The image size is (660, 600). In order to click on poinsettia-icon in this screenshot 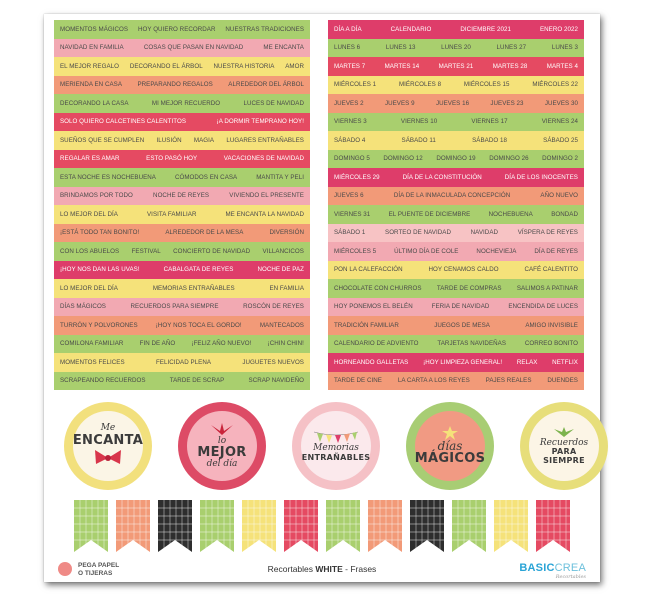, I will do `click(222, 428)`.